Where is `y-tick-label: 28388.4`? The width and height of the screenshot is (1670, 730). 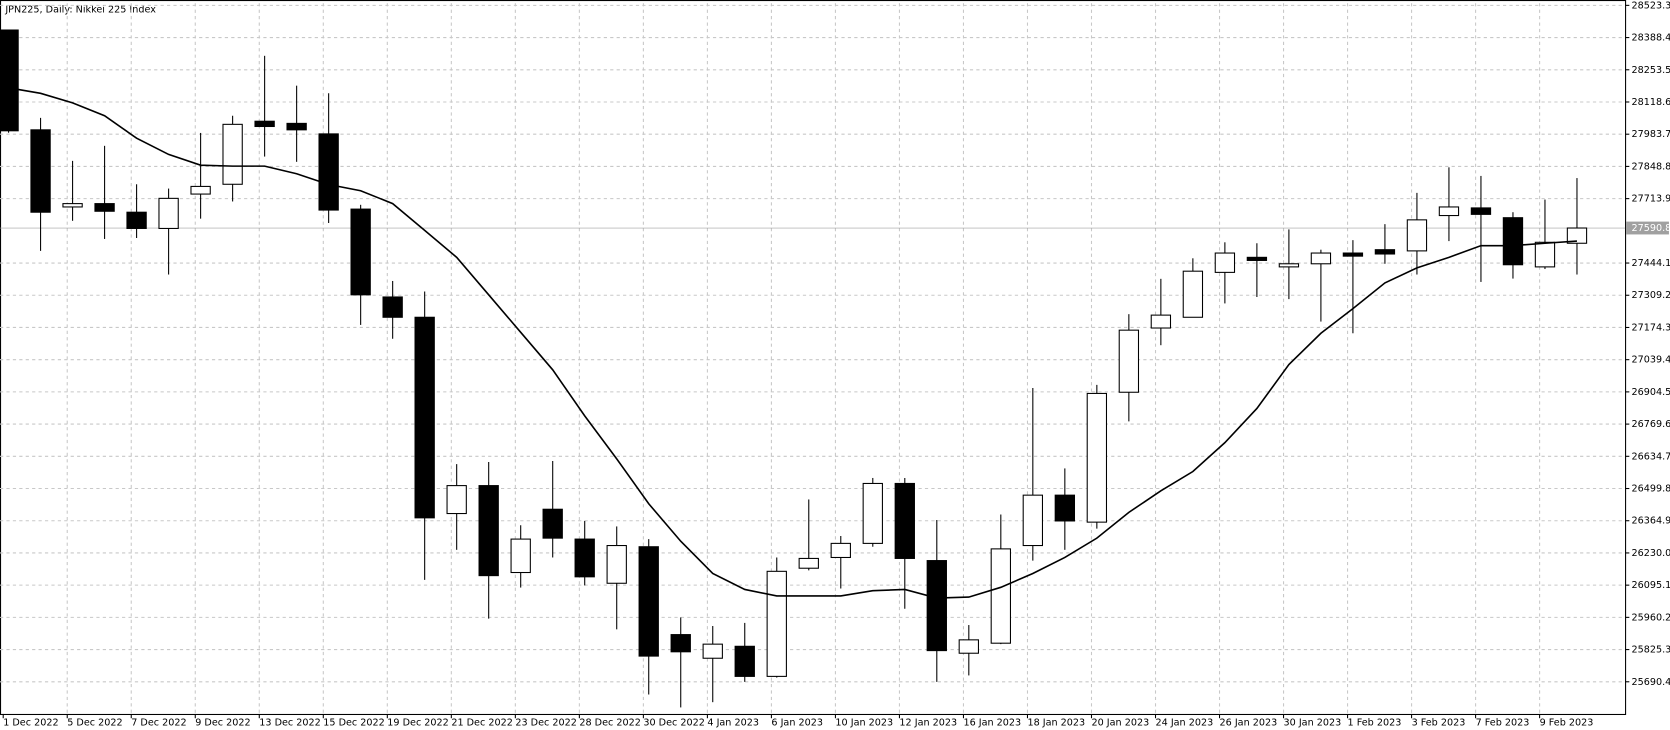 y-tick-label: 28388.4 is located at coordinates (1650, 38).